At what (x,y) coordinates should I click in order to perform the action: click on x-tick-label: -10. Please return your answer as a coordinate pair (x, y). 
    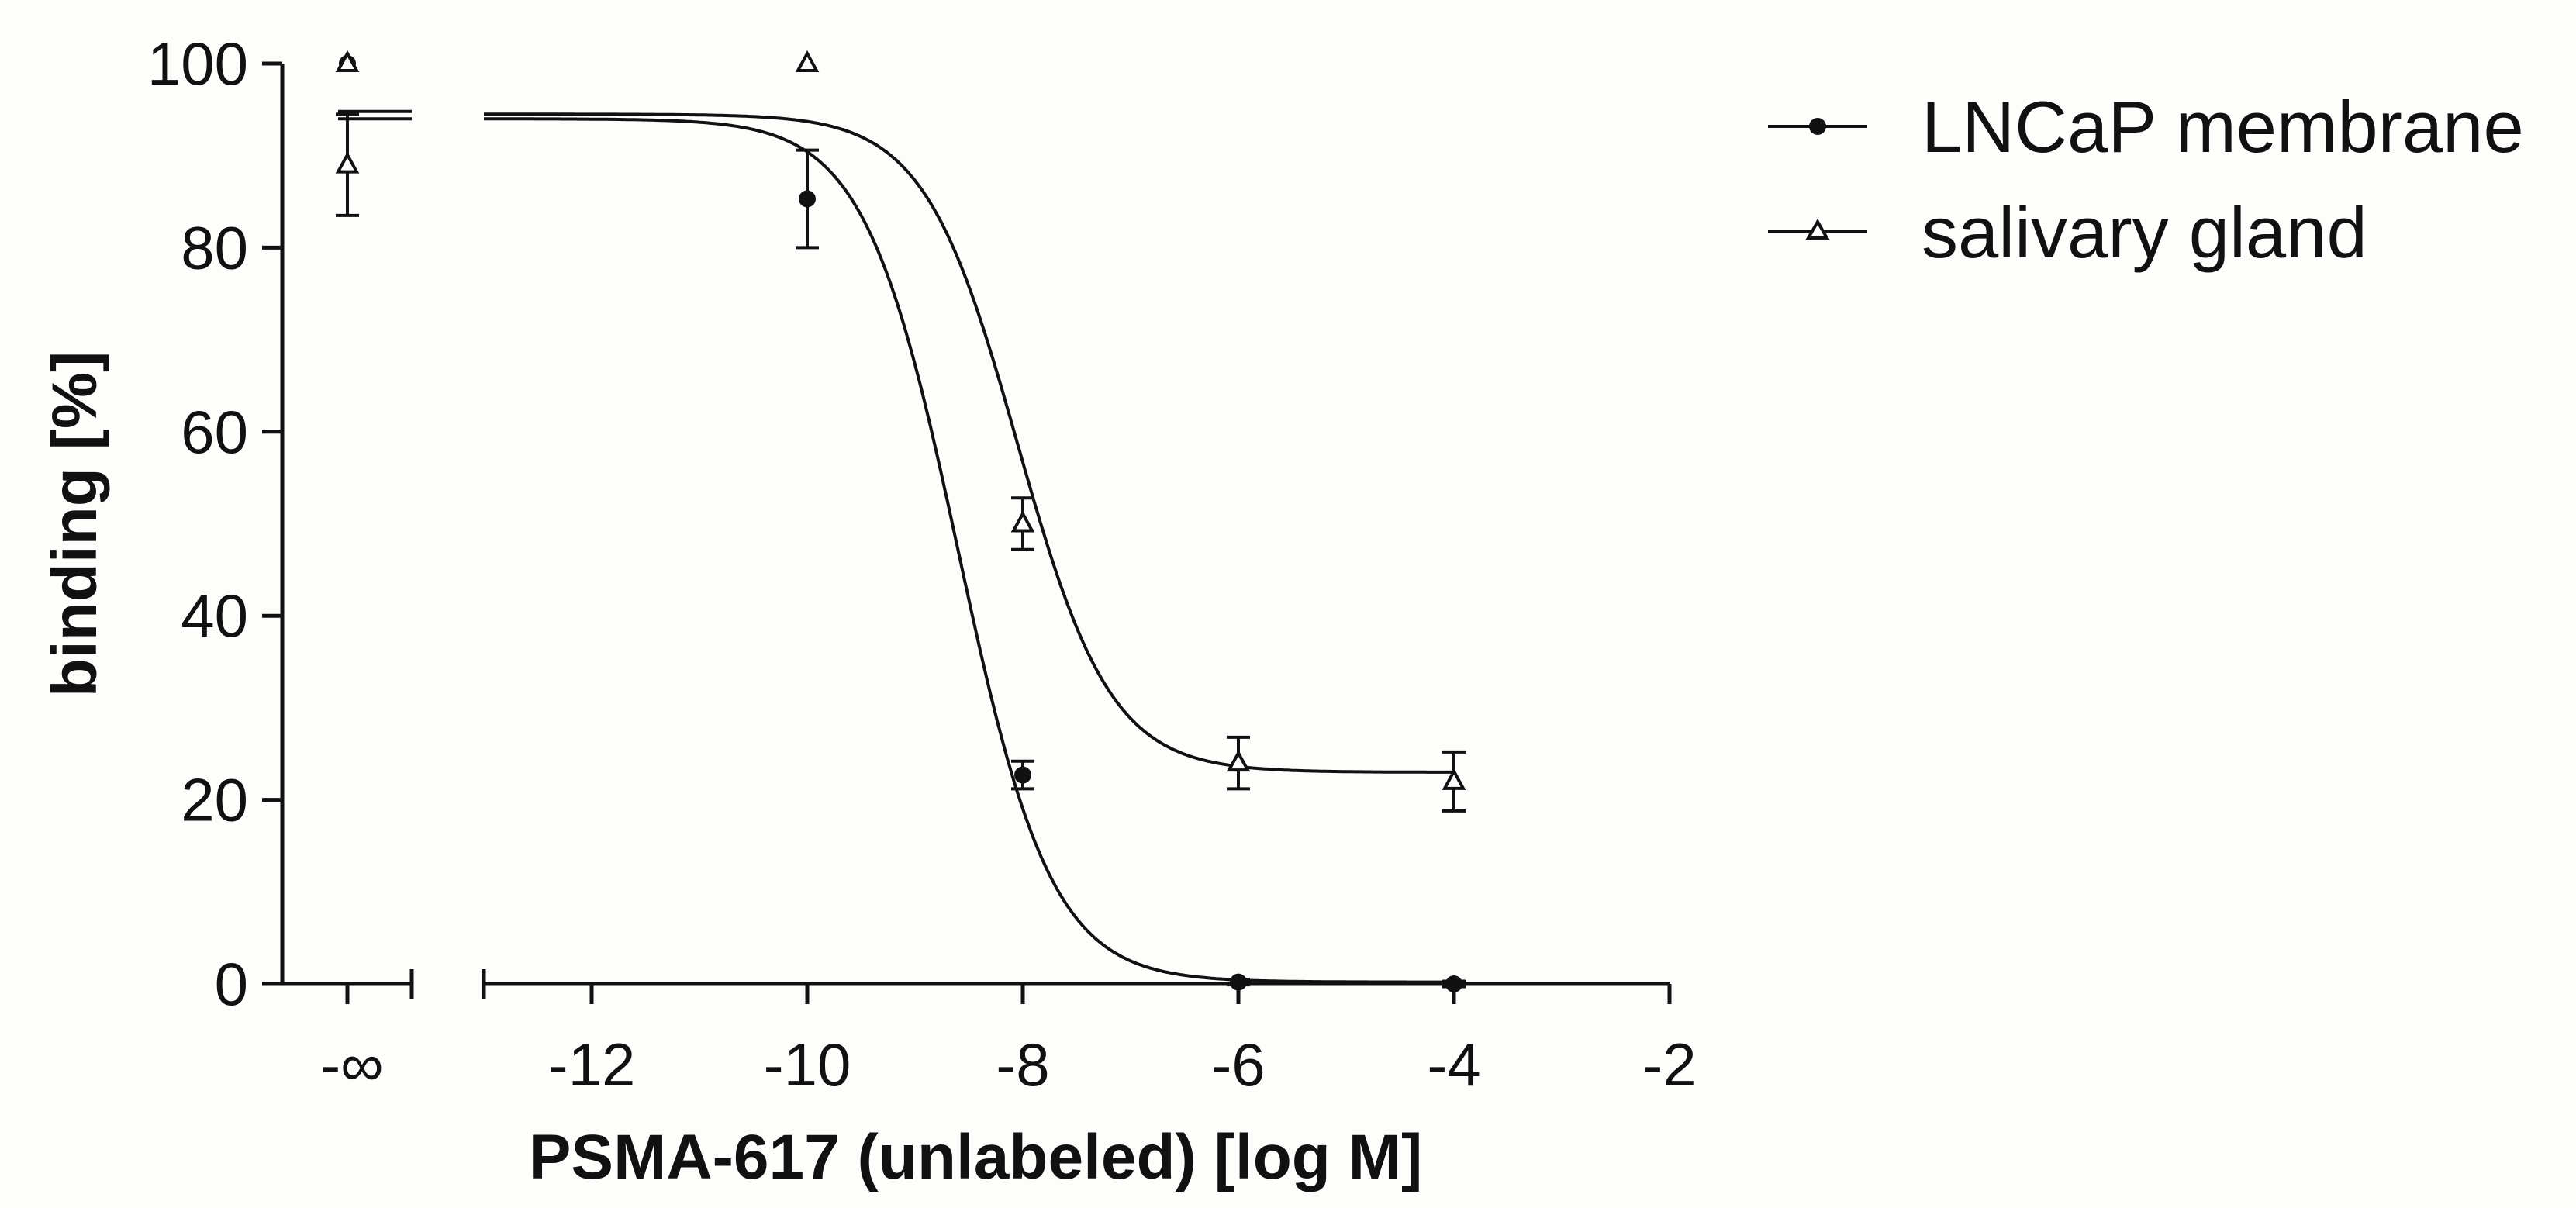
    Looking at the image, I should click on (808, 1065).